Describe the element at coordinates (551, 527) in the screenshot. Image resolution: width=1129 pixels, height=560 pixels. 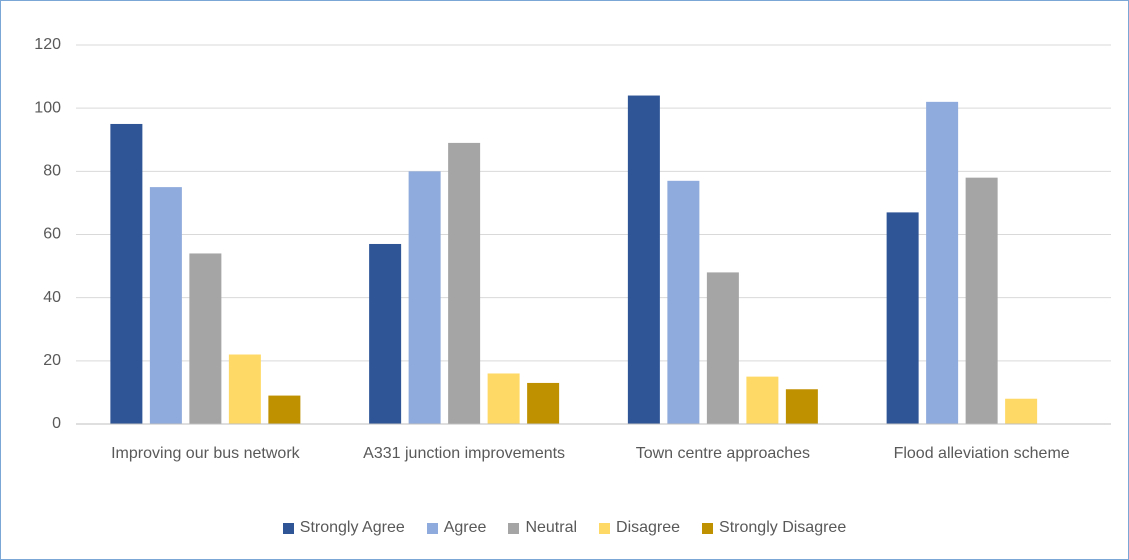
I see `legend-label: Neutral` at that location.